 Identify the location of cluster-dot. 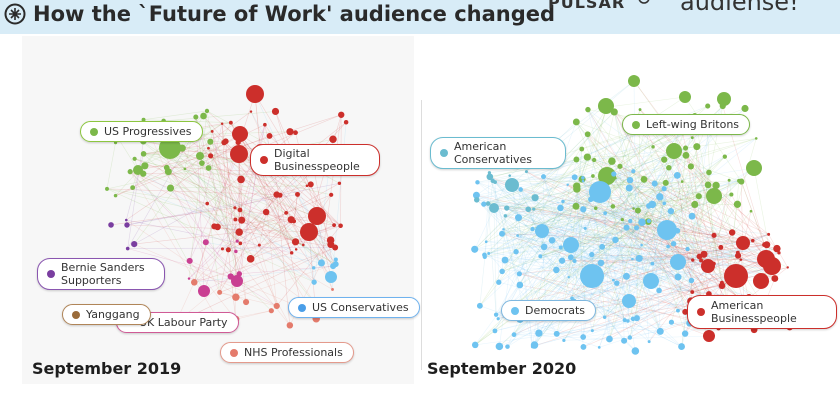
(76, 314).